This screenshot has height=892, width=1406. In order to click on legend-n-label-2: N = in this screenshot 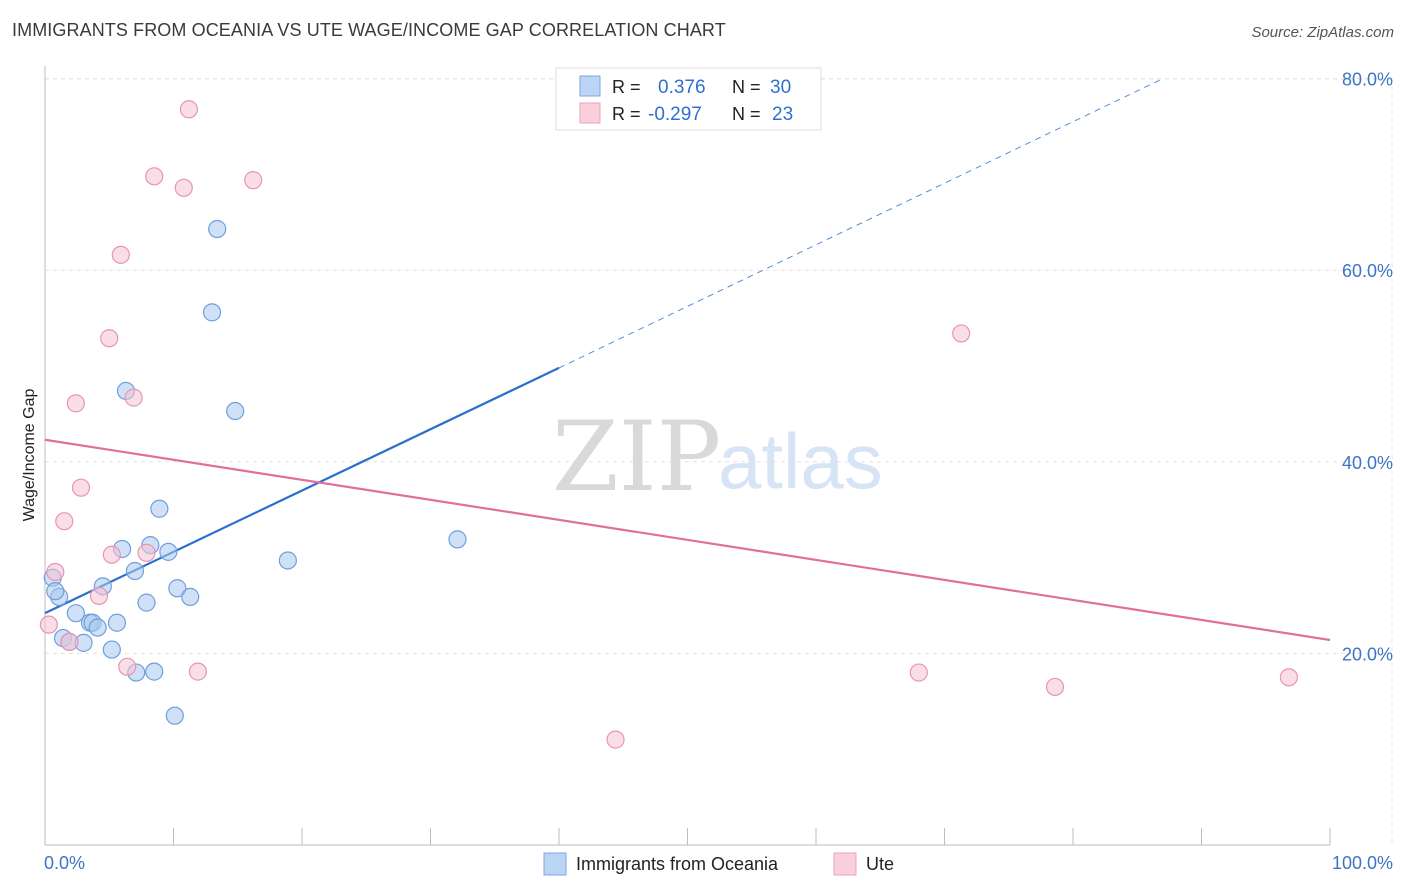, I will do `click(746, 114)`.